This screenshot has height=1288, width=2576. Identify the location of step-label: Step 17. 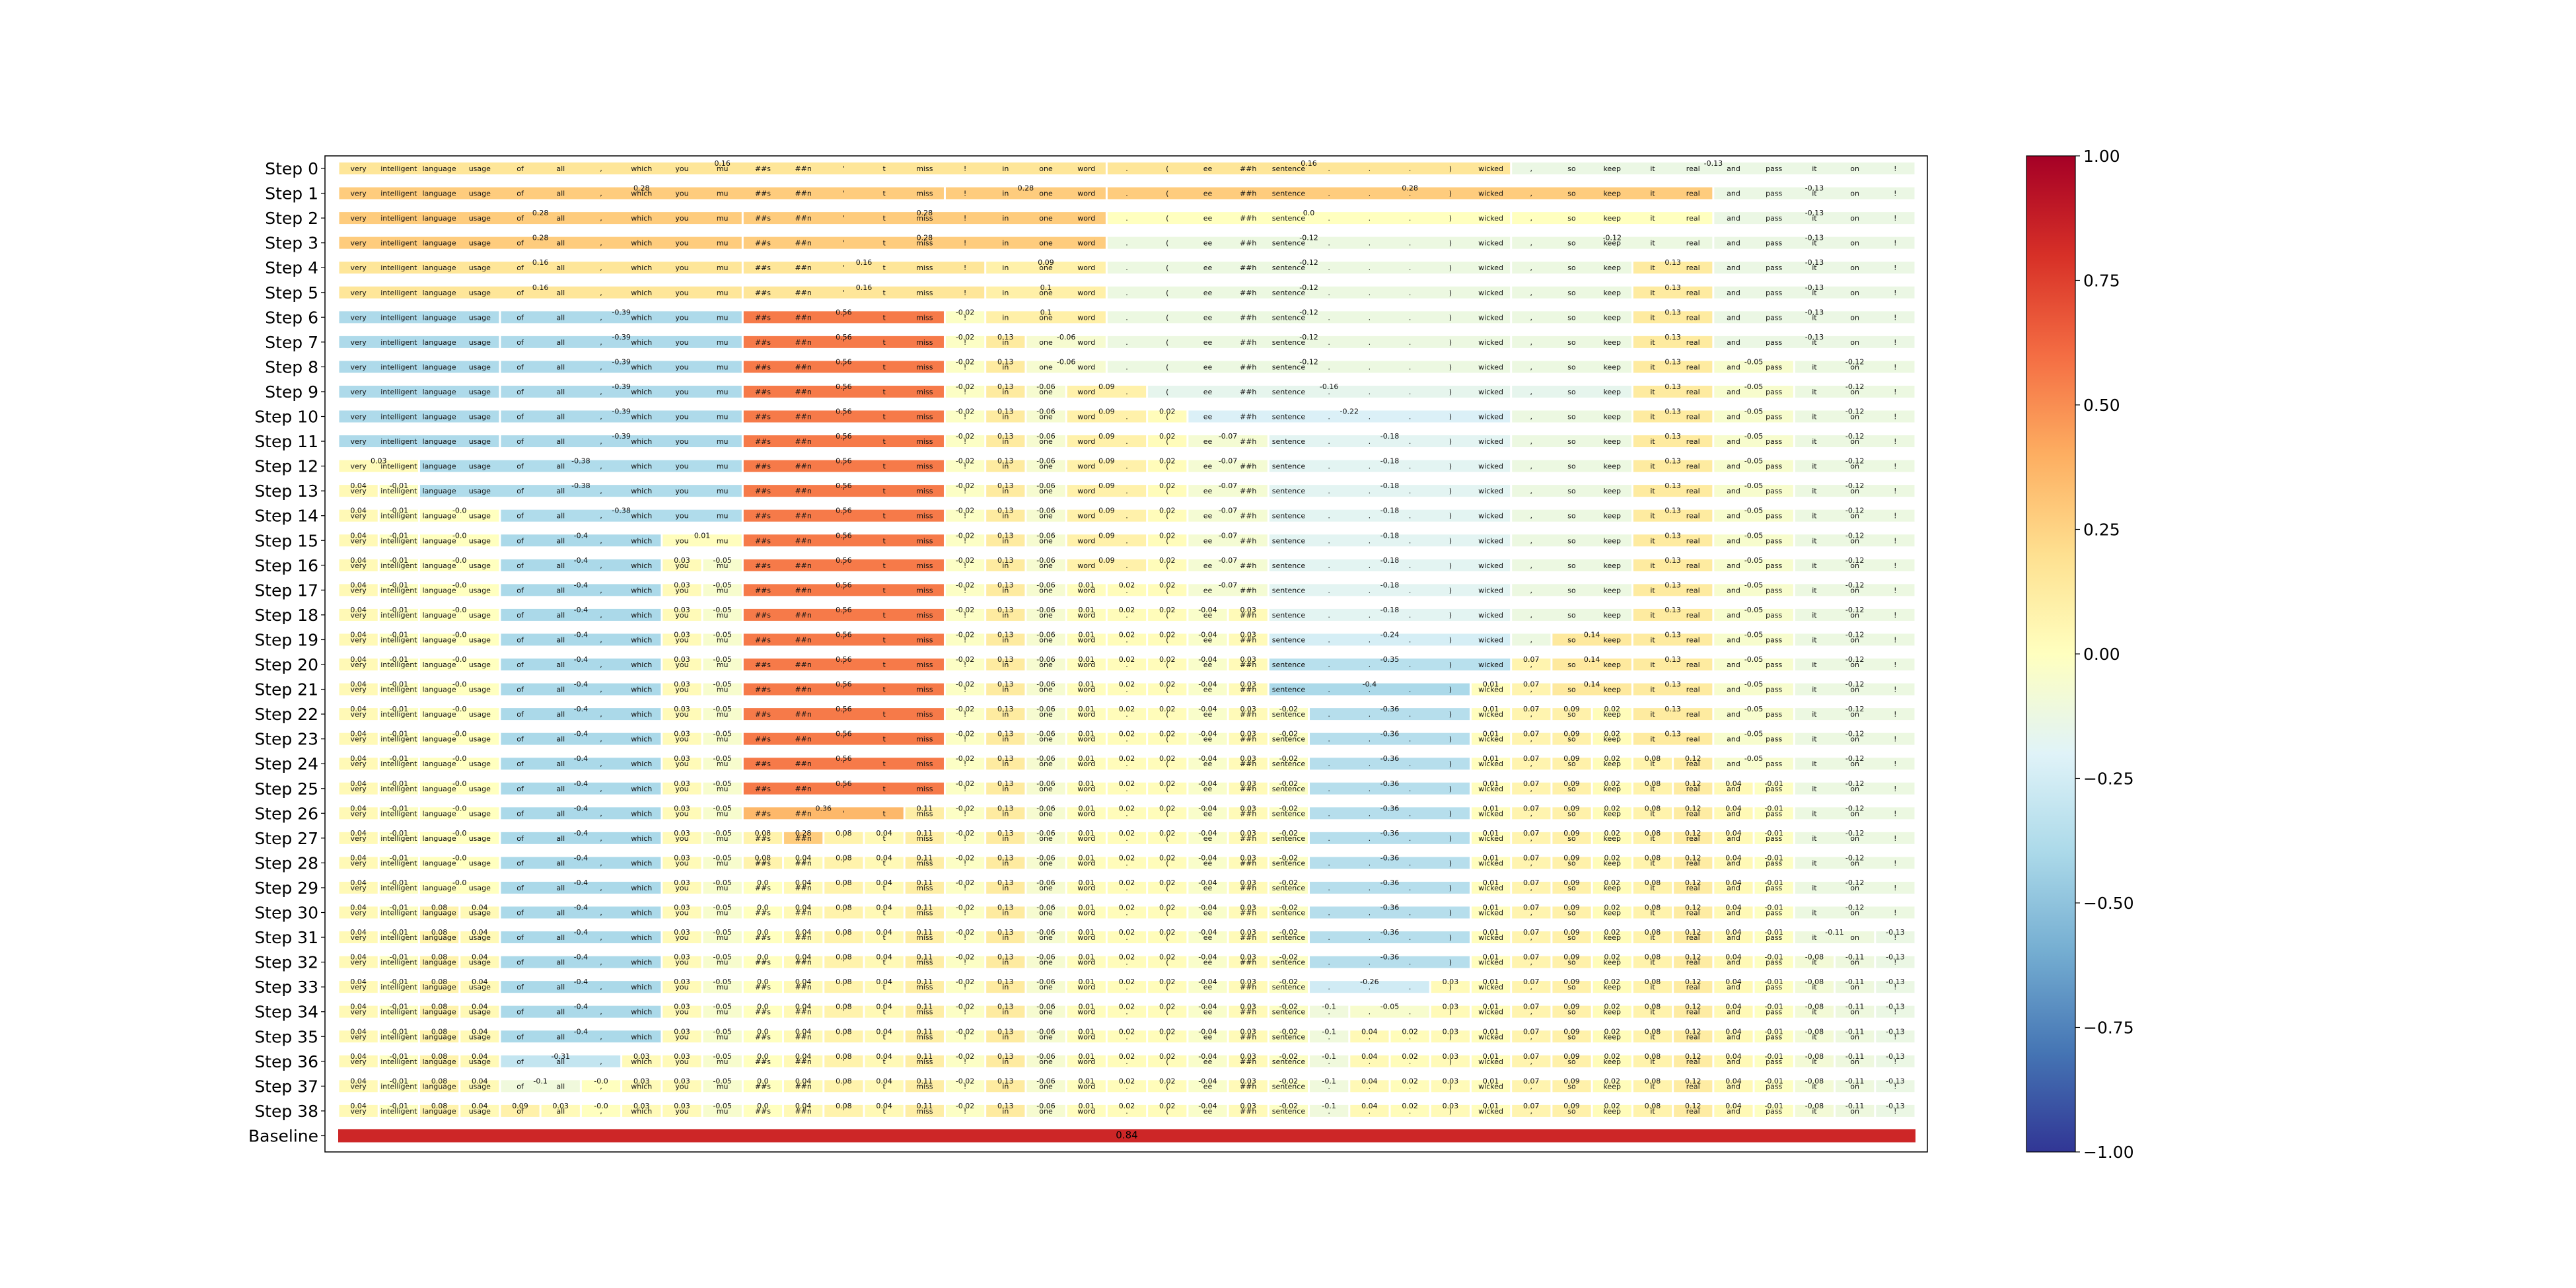
(286, 590).